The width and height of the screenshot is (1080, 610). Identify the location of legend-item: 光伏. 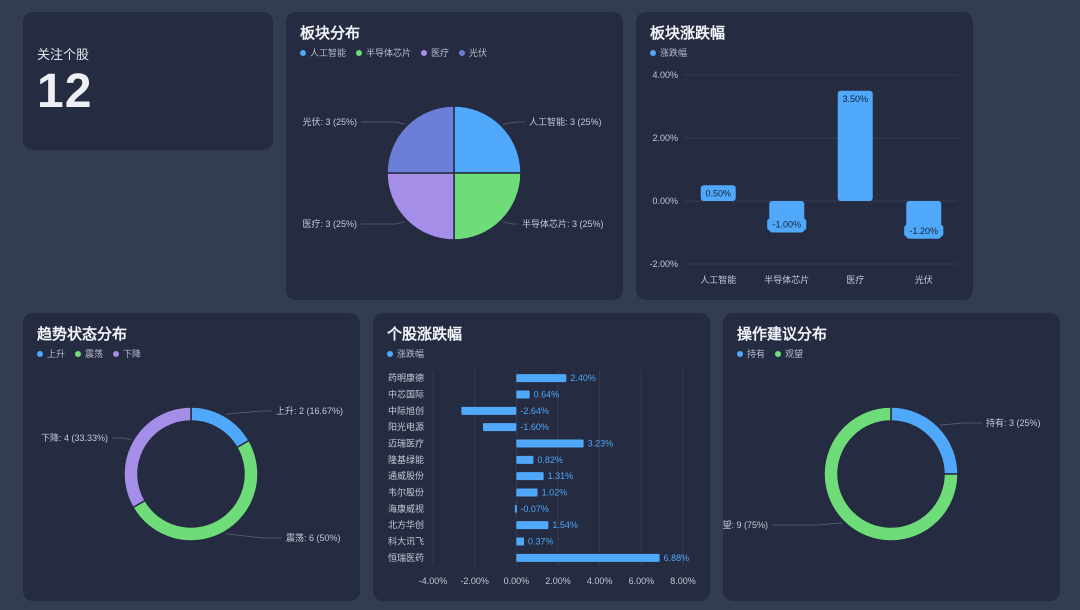
(473, 52).